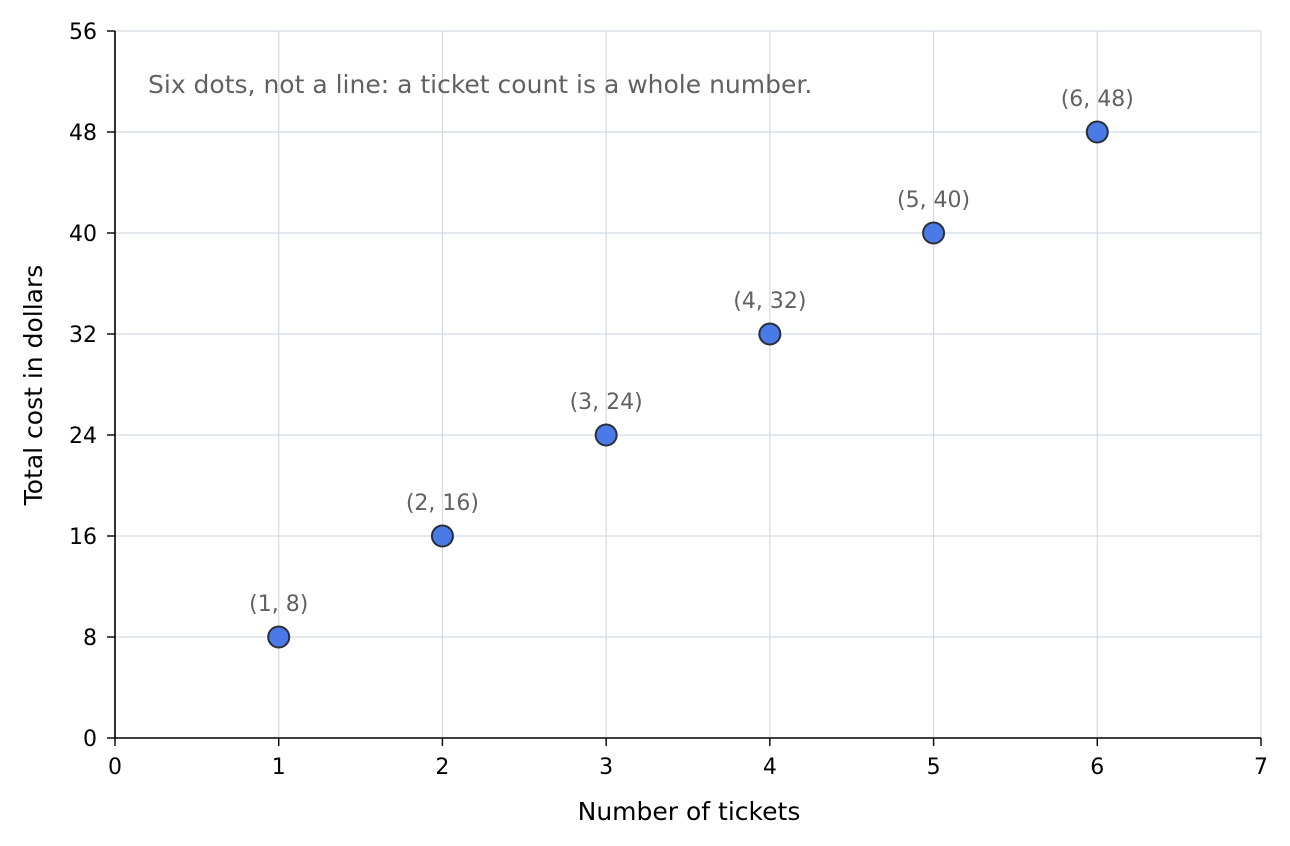 The width and height of the screenshot is (1290, 846). Describe the element at coordinates (279, 767) in the screenshot. I see `x-tick-label-1: 1` at that location.